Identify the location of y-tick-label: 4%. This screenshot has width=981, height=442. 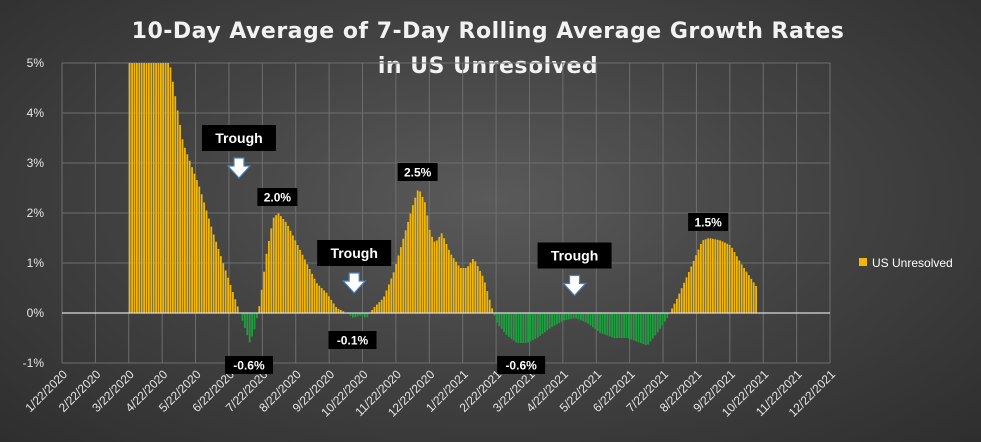
(36, 113).